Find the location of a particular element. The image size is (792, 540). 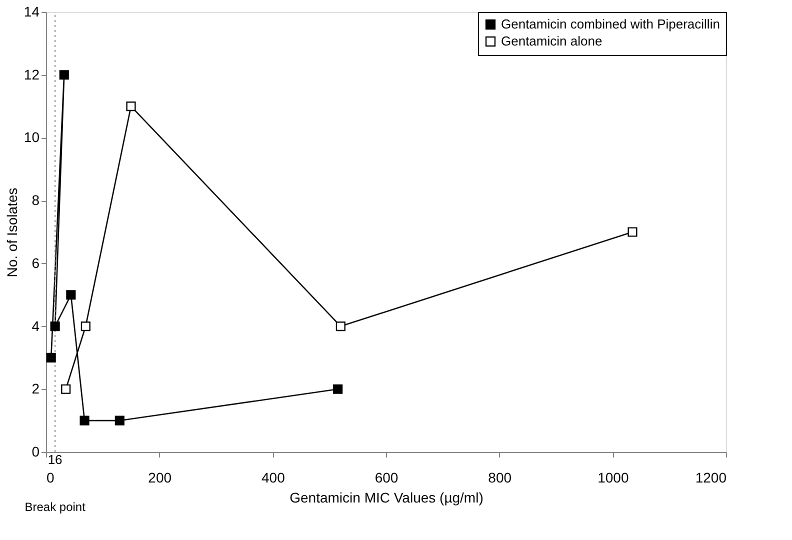

y-tick-label: 14 is located at coordinates (32, 12).